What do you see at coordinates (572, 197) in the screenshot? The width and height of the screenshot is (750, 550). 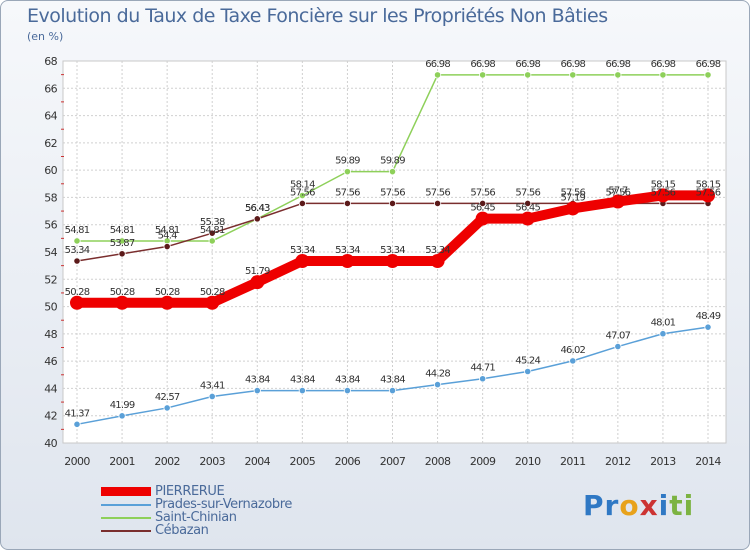 I see `data-label-pierrerue: 57.19` at bounding box center [572, 197].